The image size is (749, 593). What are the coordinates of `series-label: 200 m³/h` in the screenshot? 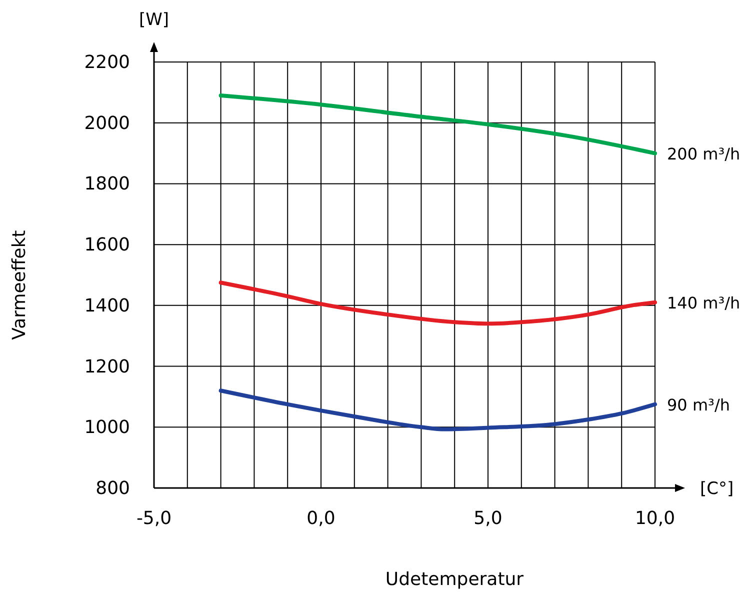 It's located at (703, 154).